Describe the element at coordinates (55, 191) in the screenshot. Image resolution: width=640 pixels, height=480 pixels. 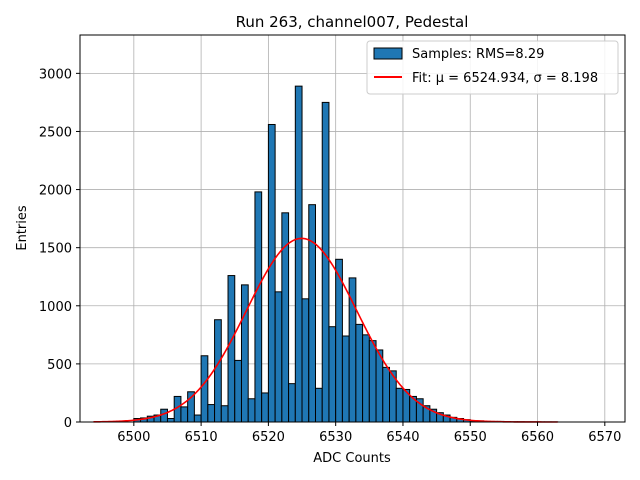
I see `y-tick-label: 2000` at that location.